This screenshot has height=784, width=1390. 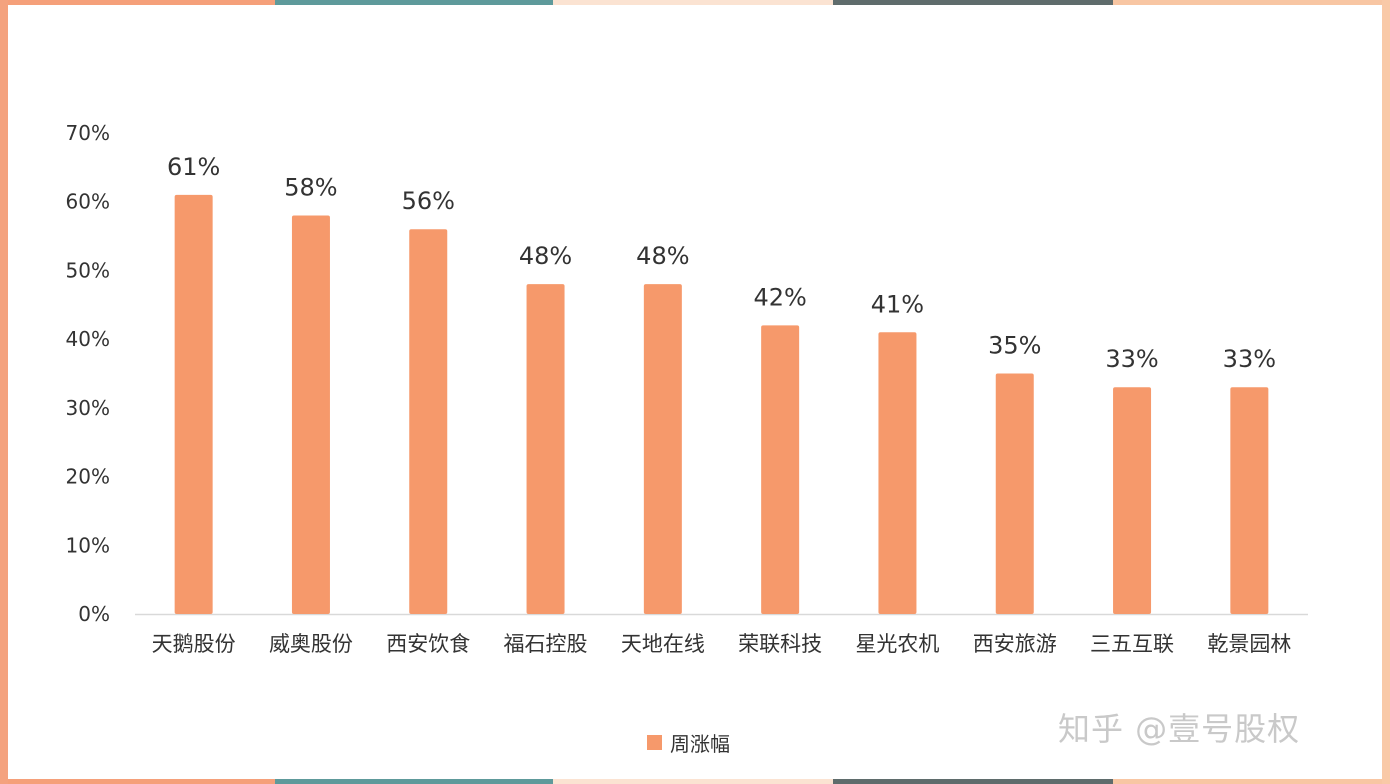 I want to click on data-label: 35%, so click(x=1014, y=346).